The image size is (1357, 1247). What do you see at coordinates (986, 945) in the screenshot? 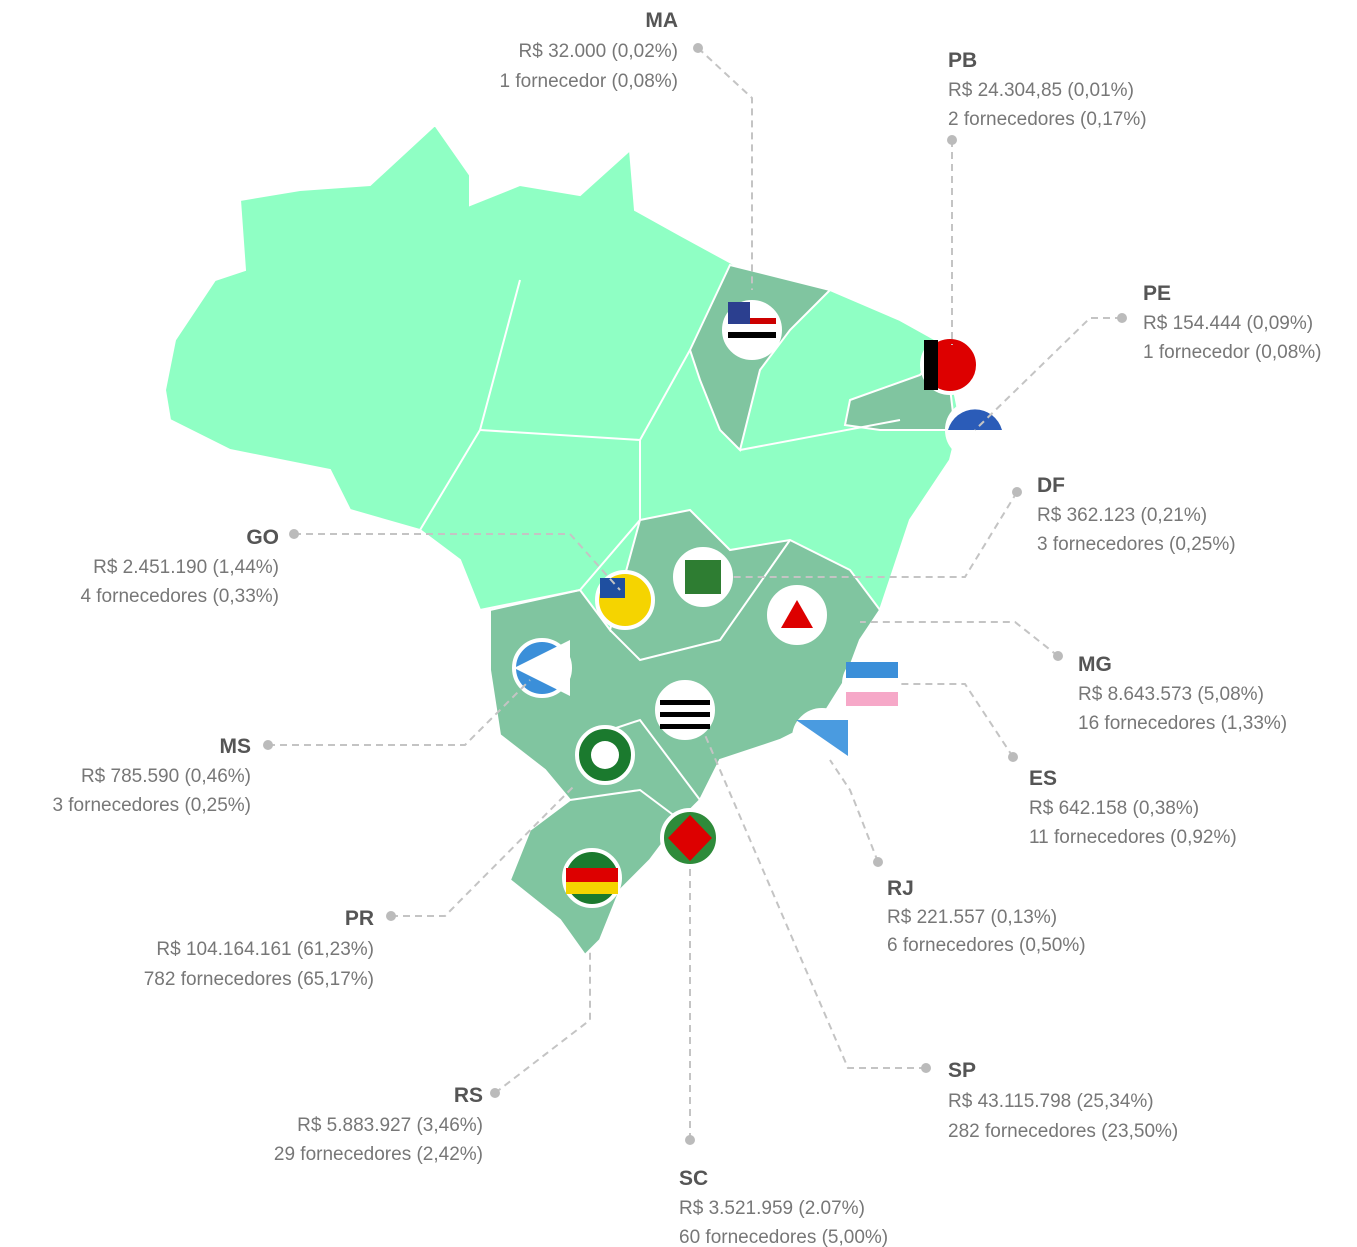
I see `state-suppliers: 6 fornecedores (0,50%)` at bounding box center [986, 945].